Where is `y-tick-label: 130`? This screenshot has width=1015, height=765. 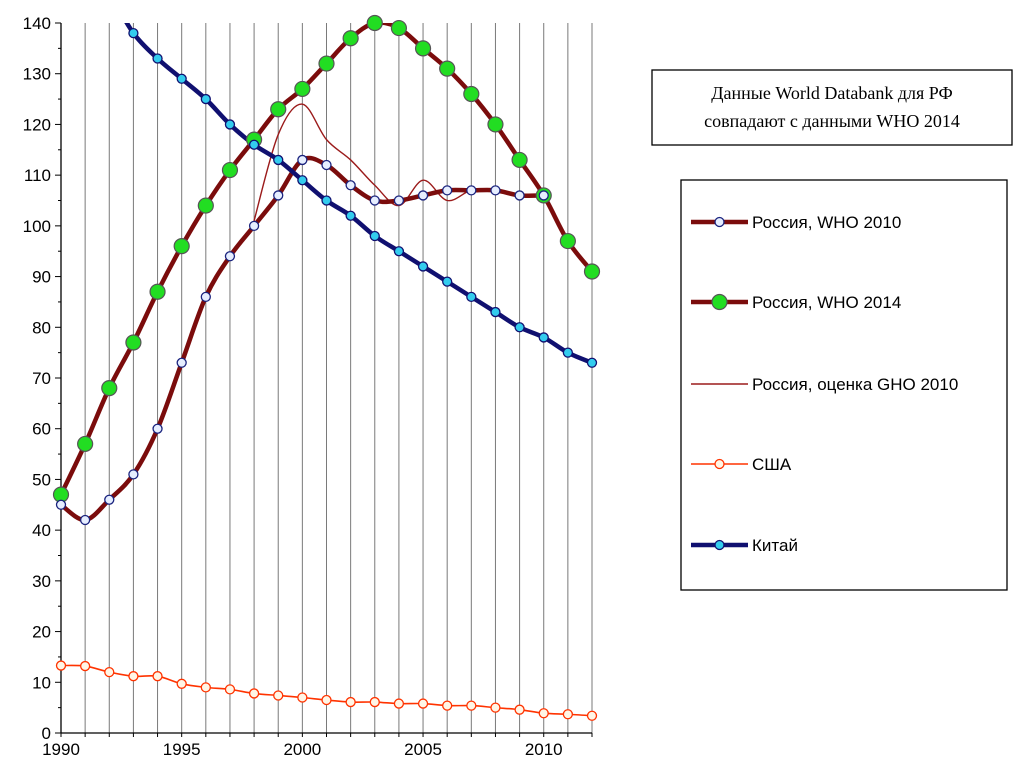 y-tick-label: 130 is located at coordinates (37, 74).